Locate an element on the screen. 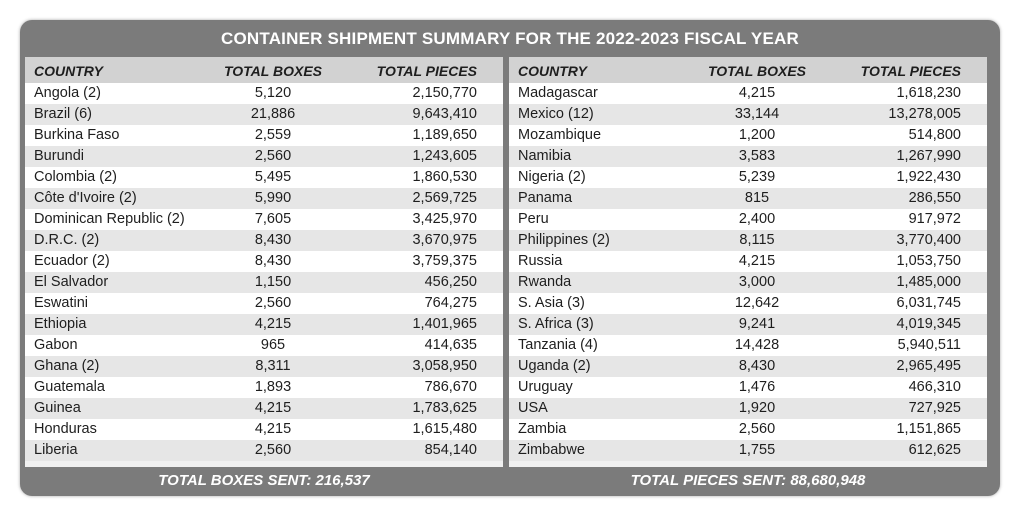 The width and height of the screenshot is (1024, 516). pieces-cell: 1,053,750 is located at coordinates (928, 261).